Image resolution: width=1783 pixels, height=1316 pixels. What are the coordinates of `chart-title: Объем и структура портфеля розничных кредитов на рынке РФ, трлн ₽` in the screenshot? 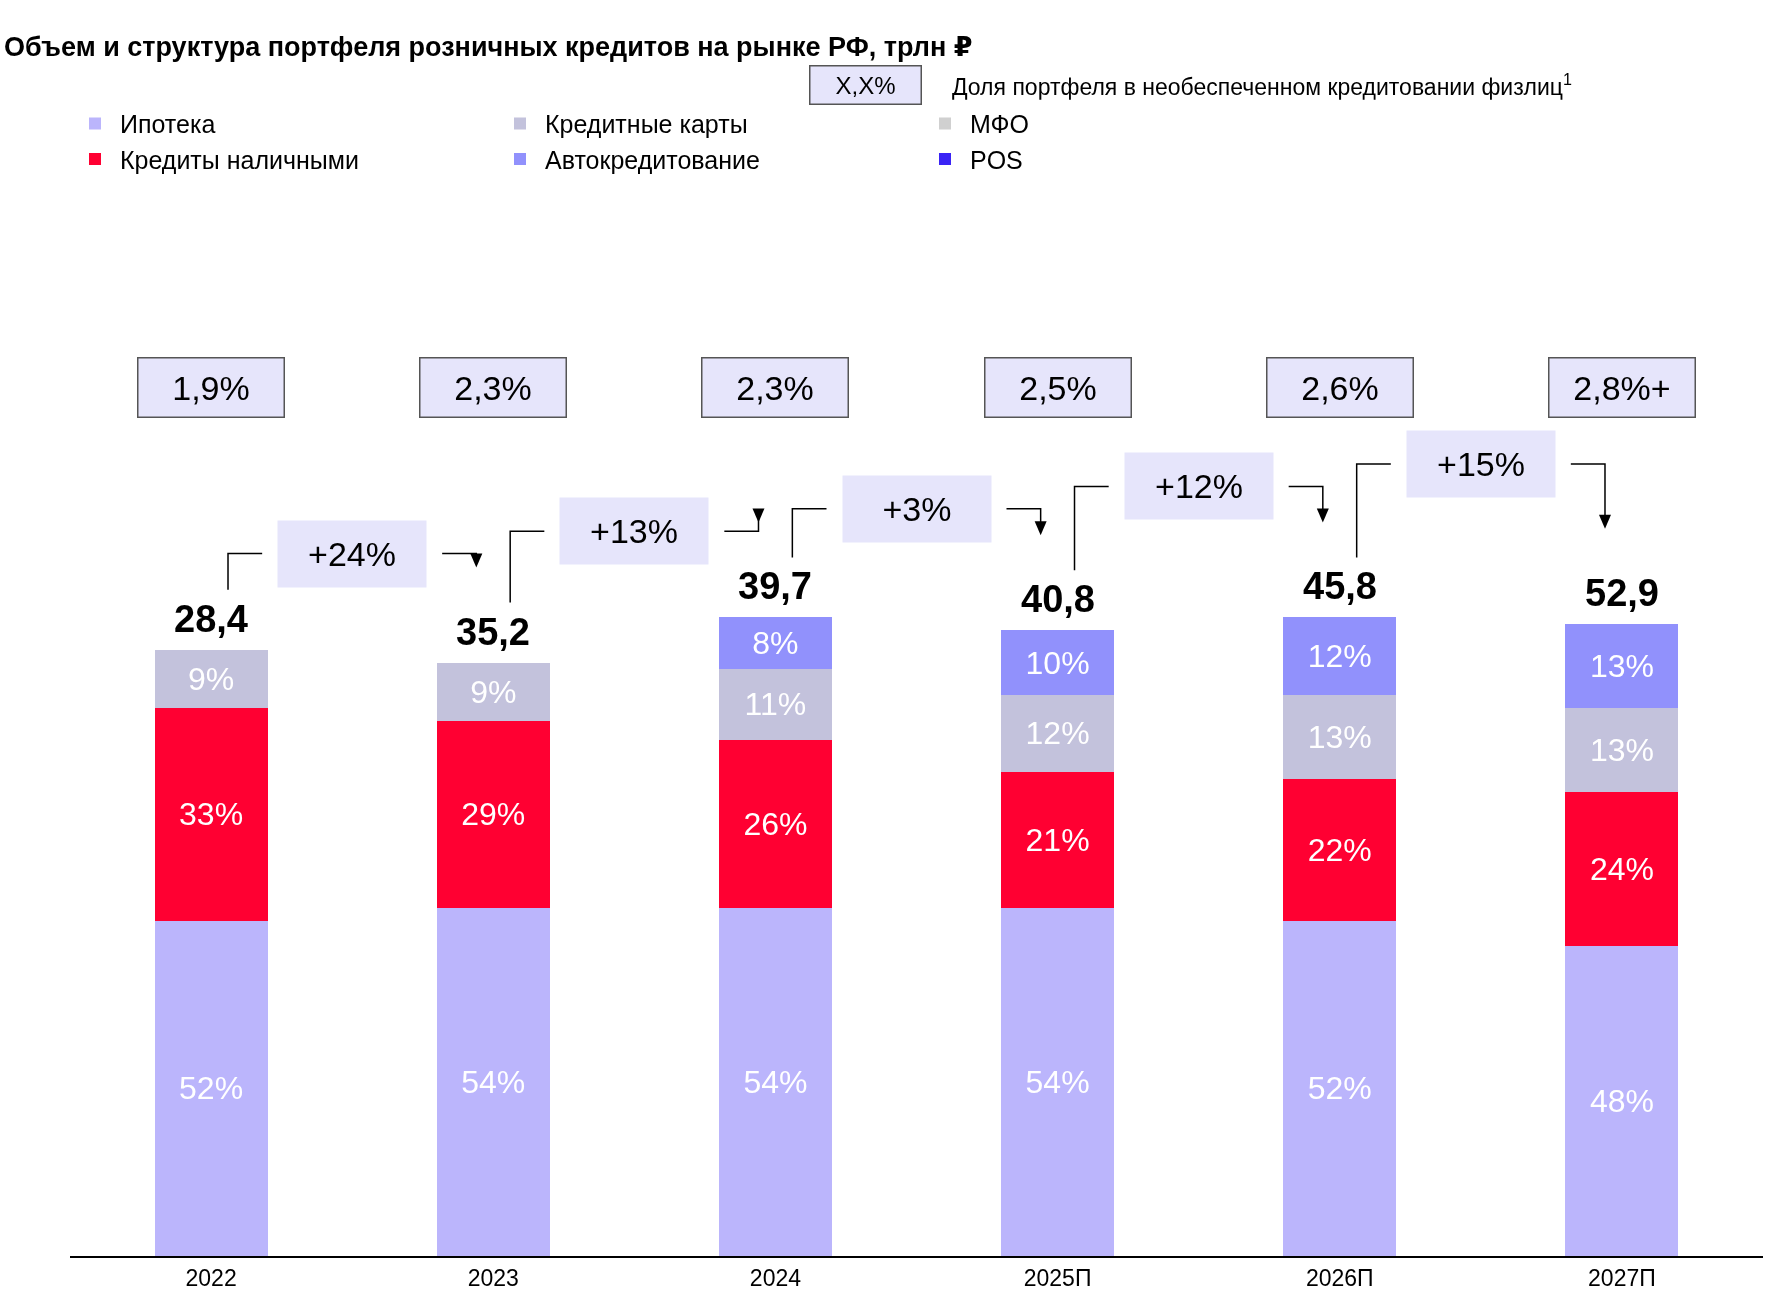 It's located at (488, 47).